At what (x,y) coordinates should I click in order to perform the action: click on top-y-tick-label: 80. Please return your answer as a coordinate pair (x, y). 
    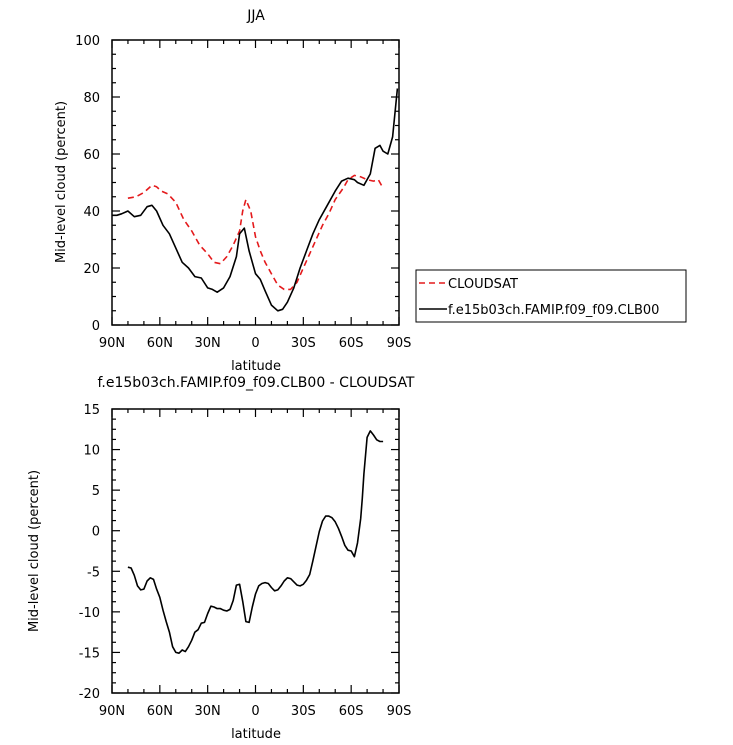
    Looking at the image, I should click on (91, 98).